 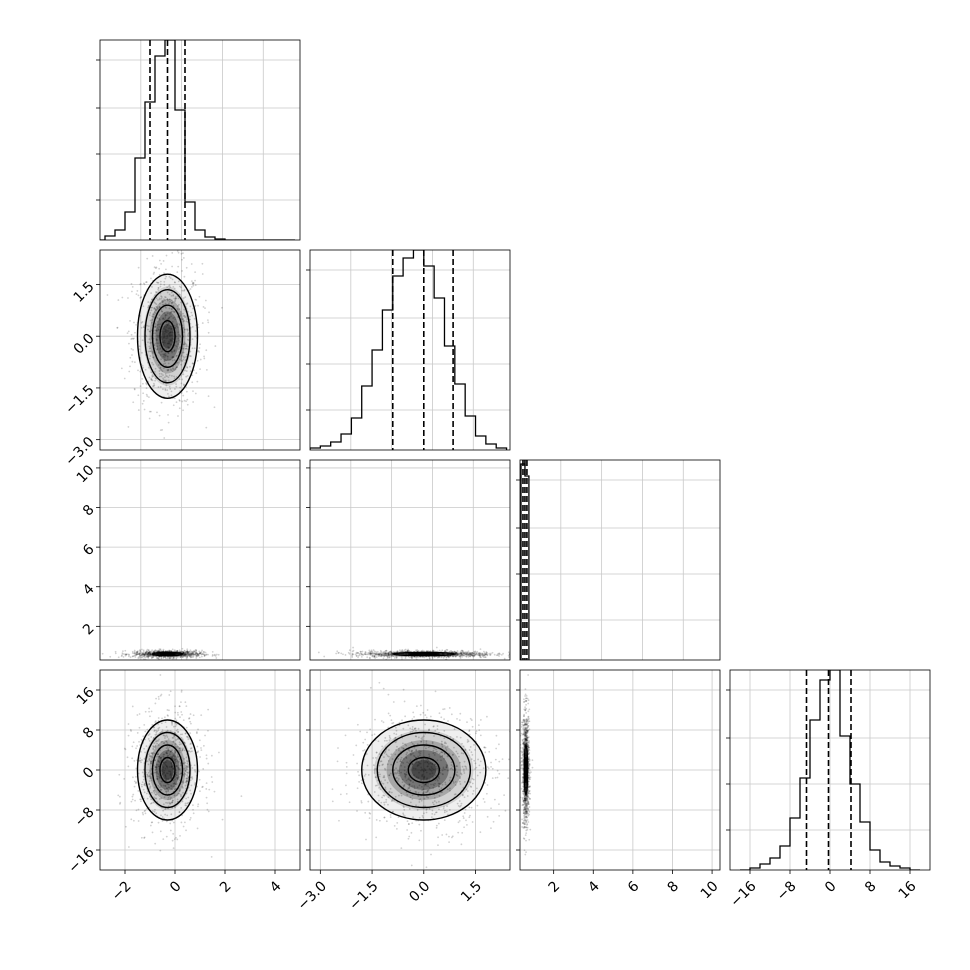 What do you see at coordinates (276, 887) in the screenshot?
I see `x-tick-label: 4` at bounding box center [276, 887].